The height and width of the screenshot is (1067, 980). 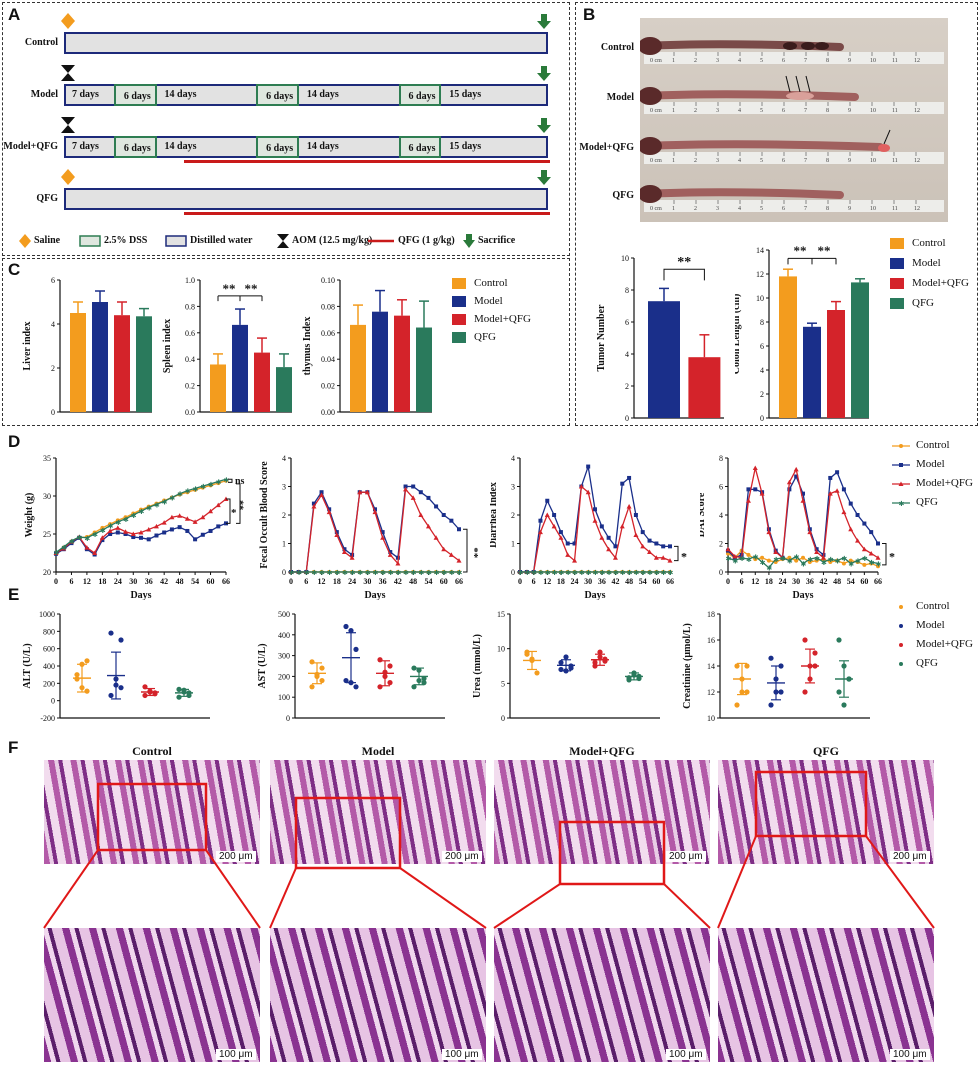 I want to click on cecum, so click(x=651, y=194).